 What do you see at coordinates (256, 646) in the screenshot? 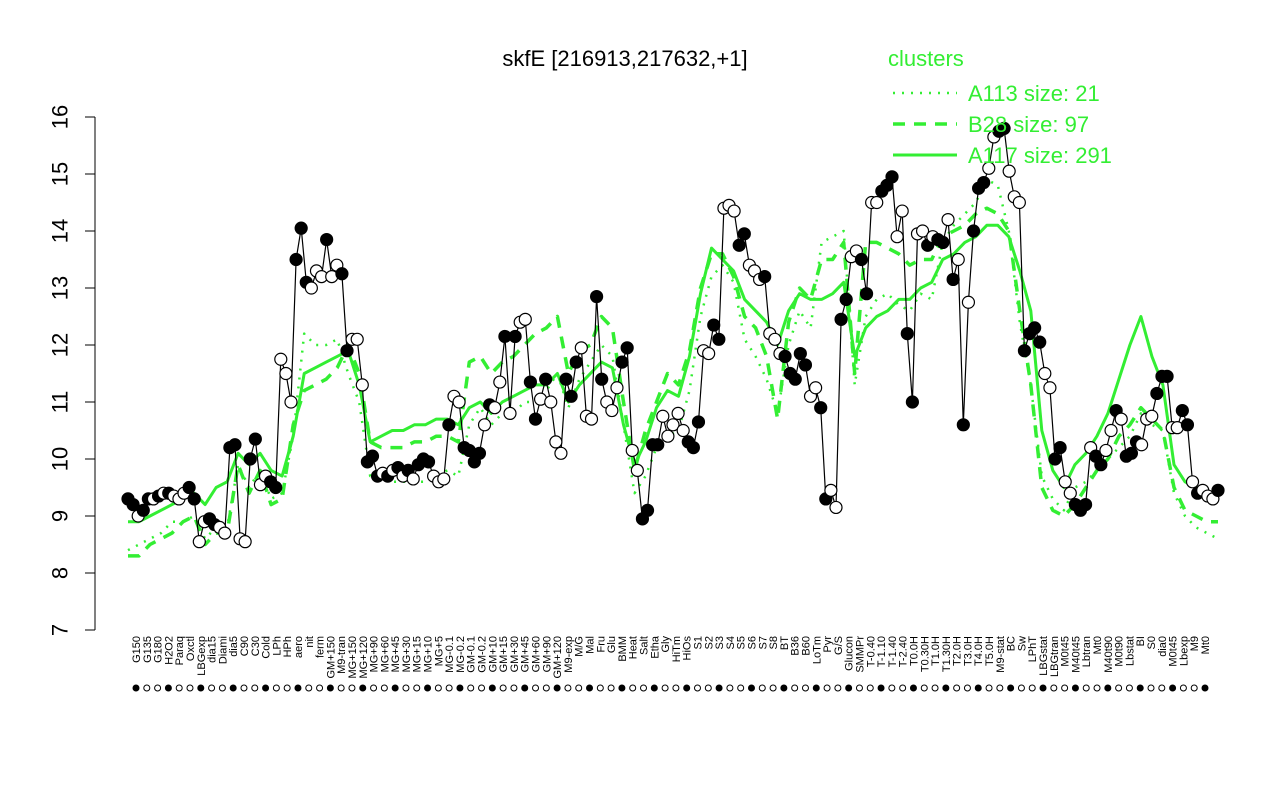
I see `x-tick-label: C30` at bounding box center [256, 646].